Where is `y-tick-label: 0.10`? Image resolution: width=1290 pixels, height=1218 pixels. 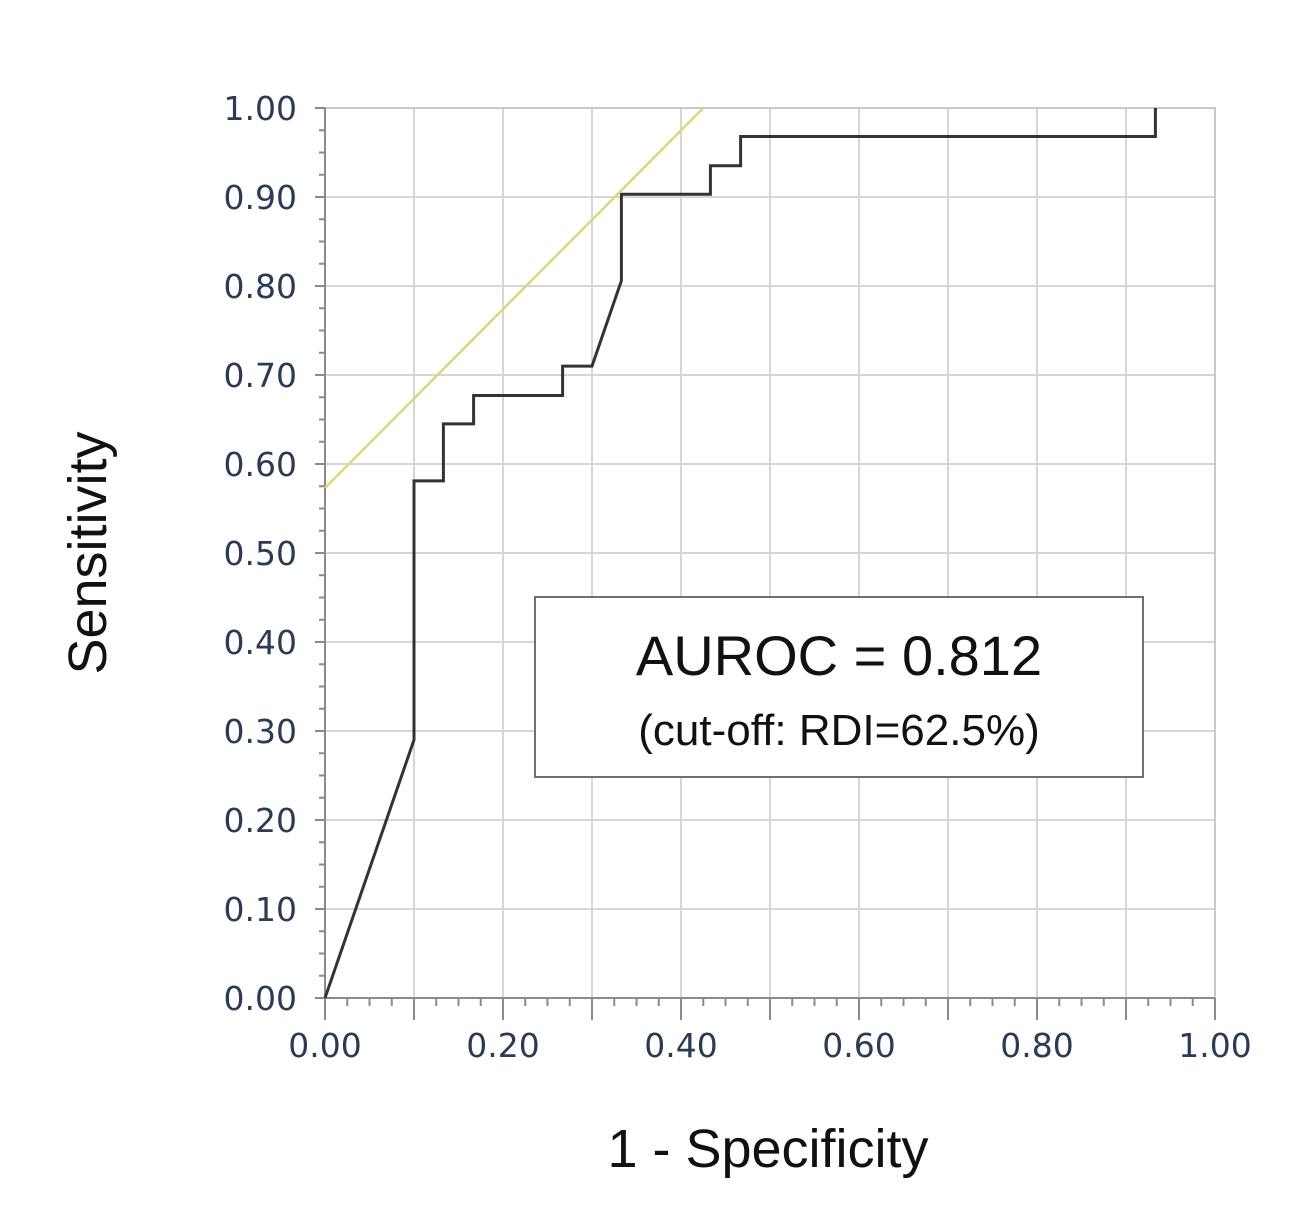
y-tick-label: 0.10 is located at coordinates (260, 909).